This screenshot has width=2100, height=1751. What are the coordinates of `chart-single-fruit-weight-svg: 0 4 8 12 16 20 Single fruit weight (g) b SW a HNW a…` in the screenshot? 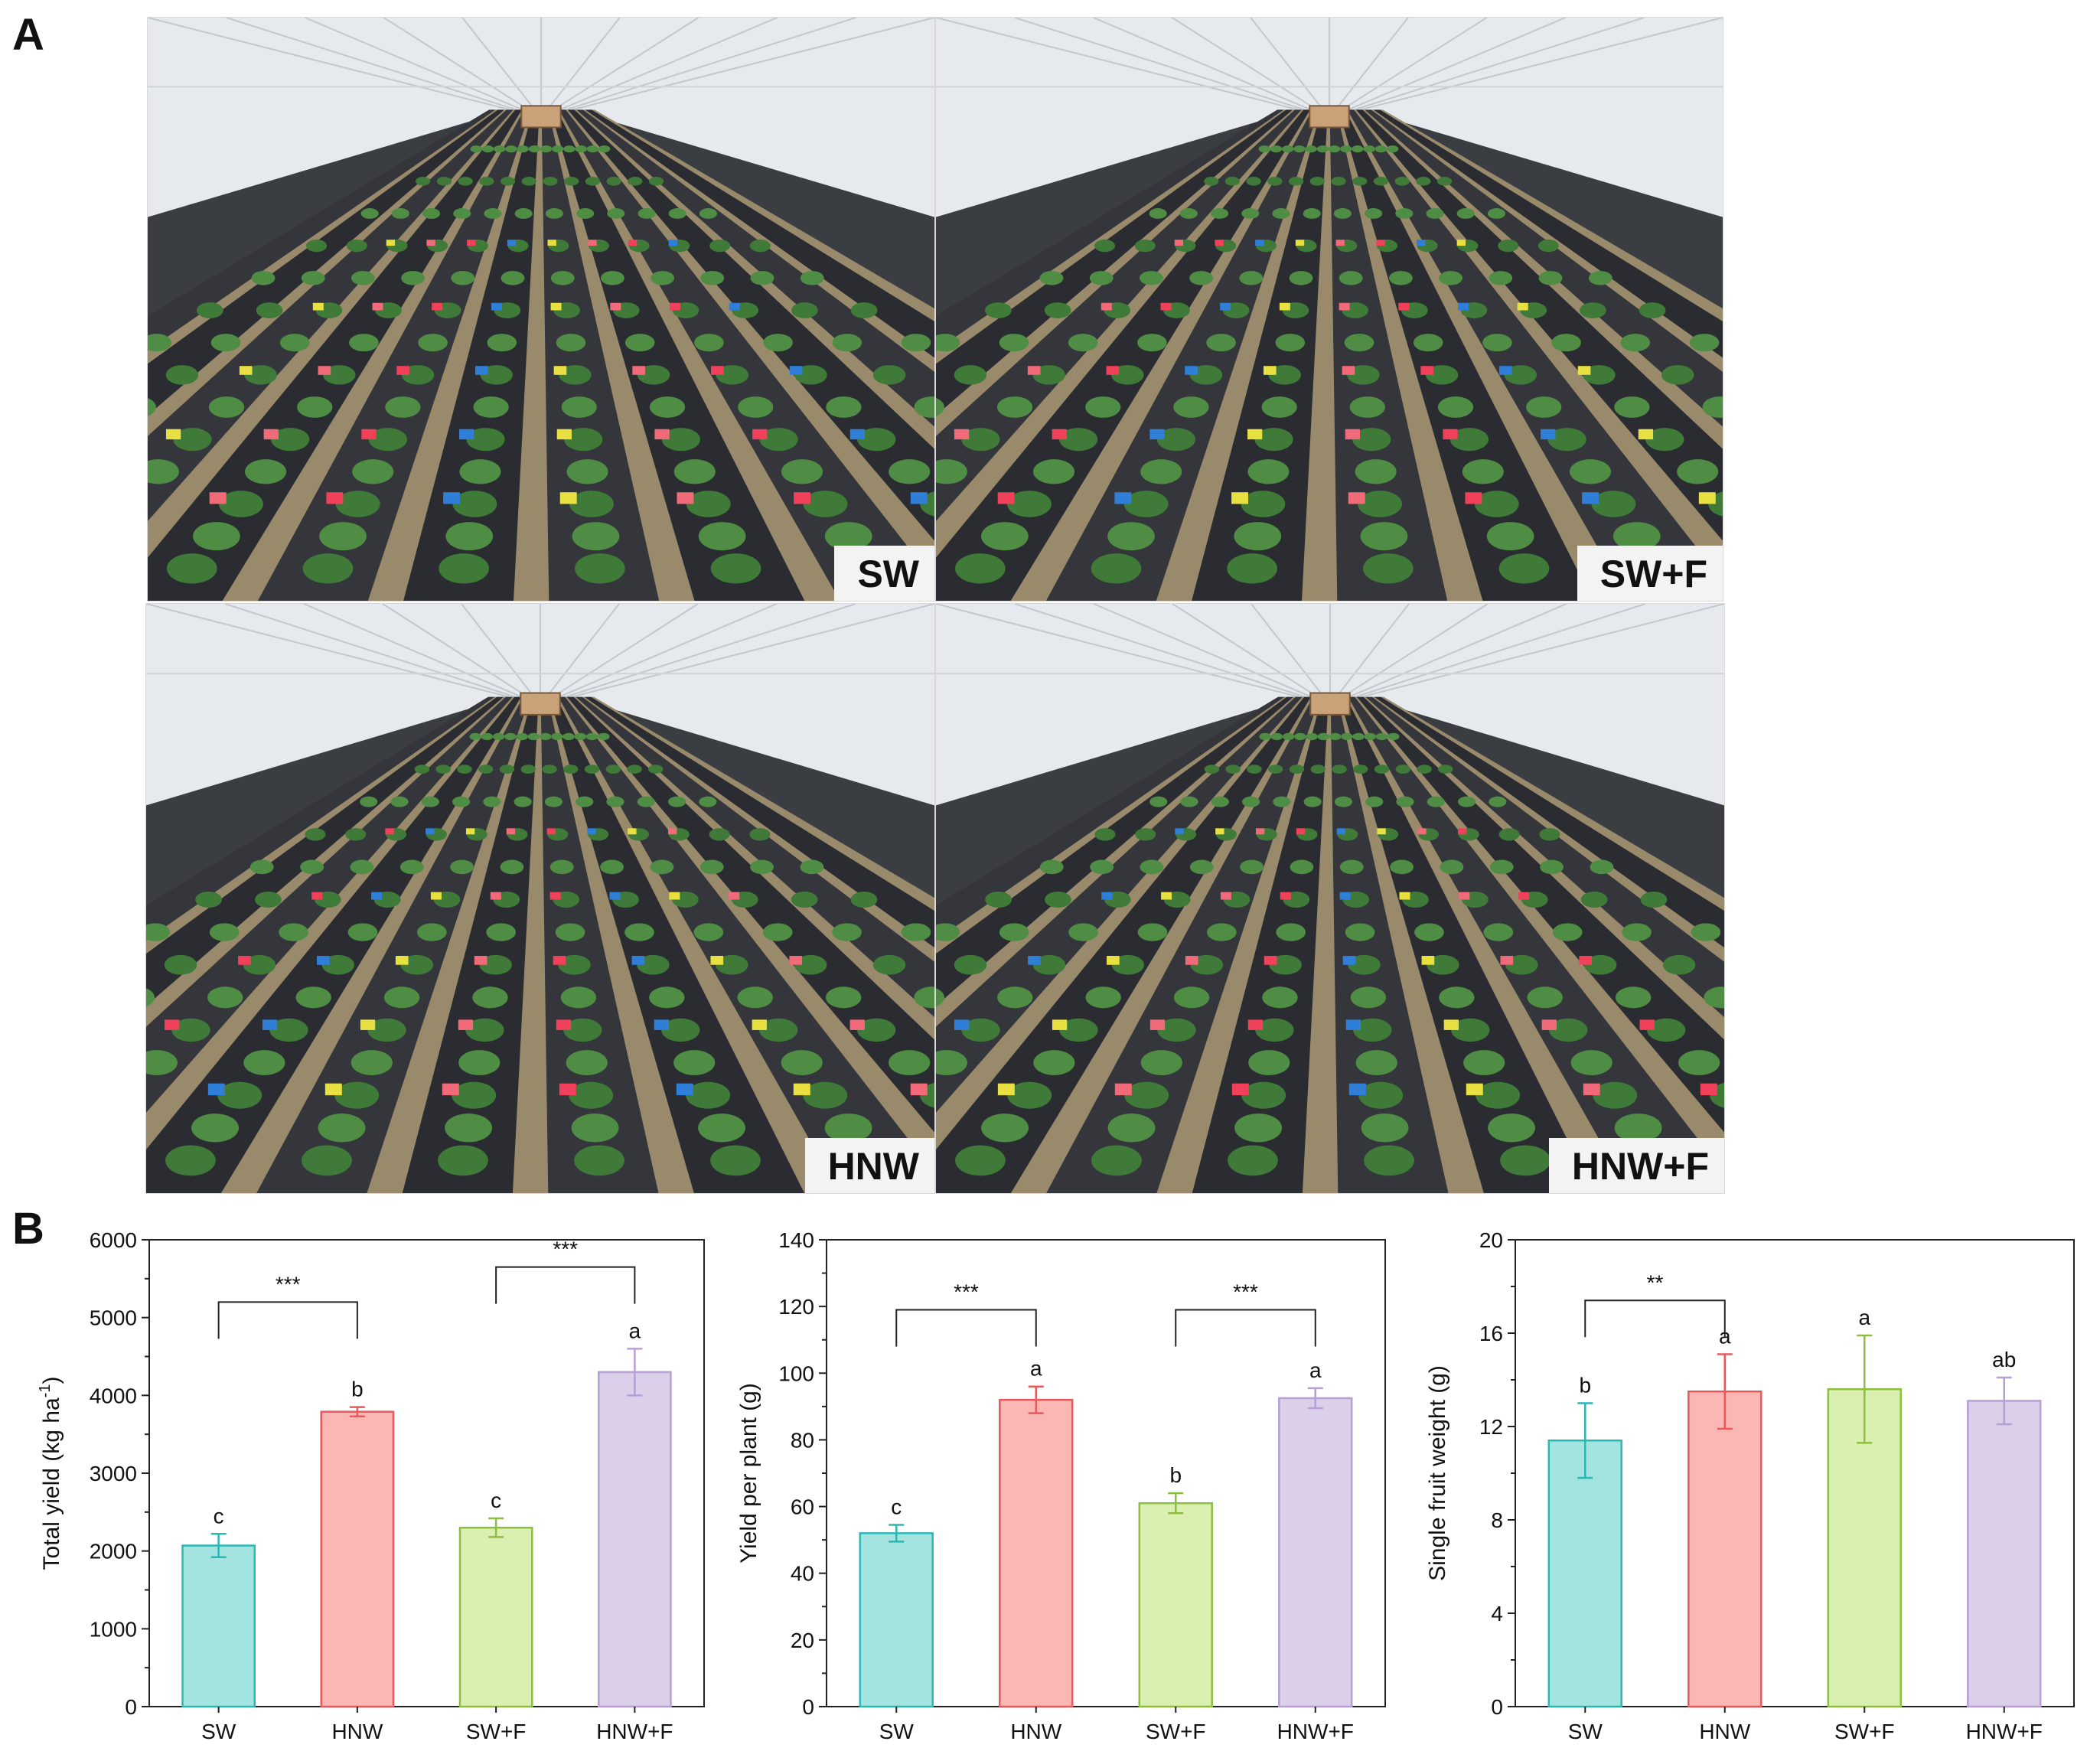 It's located at (1750, 1485).